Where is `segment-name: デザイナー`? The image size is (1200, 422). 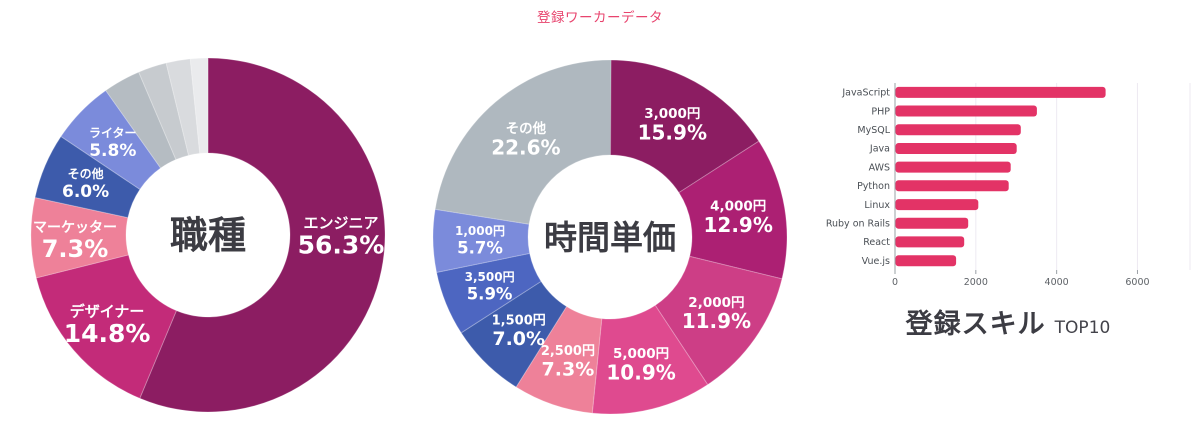 segment-name: デザイナー is located at coordinates (107, 312).